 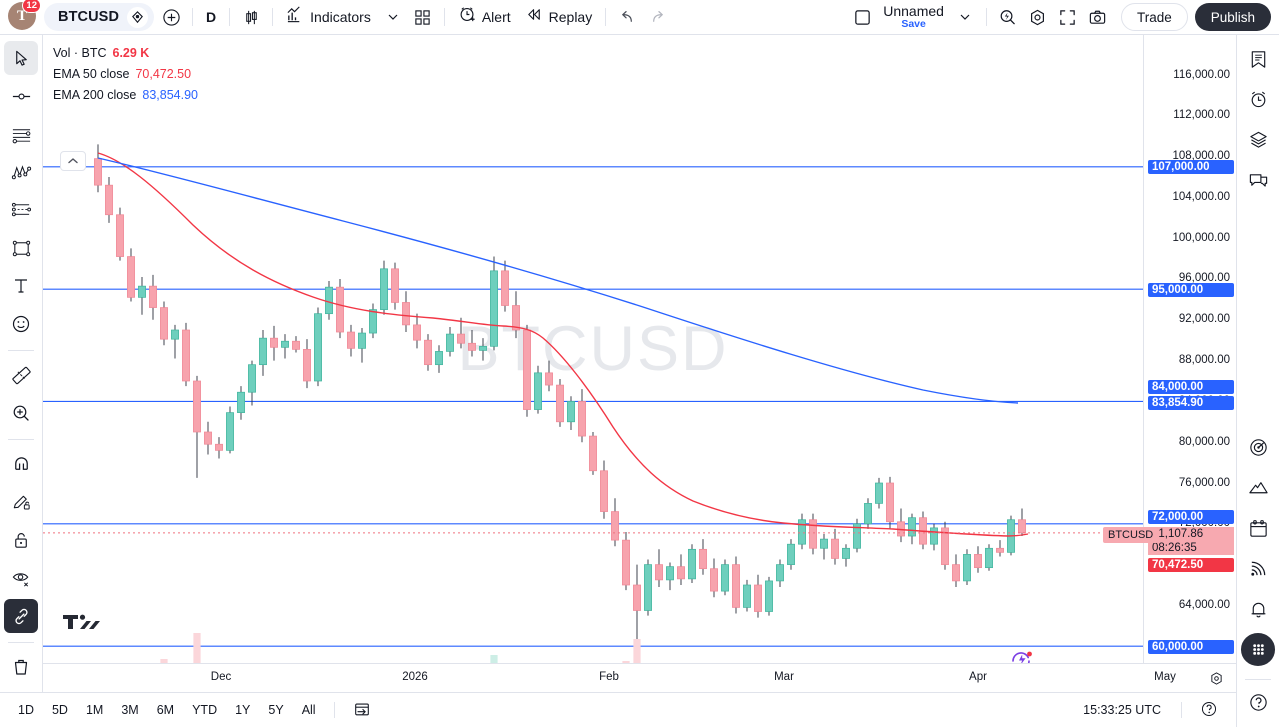 I want to click on range-button-ytd: YTD, so click(x=205, y=710).